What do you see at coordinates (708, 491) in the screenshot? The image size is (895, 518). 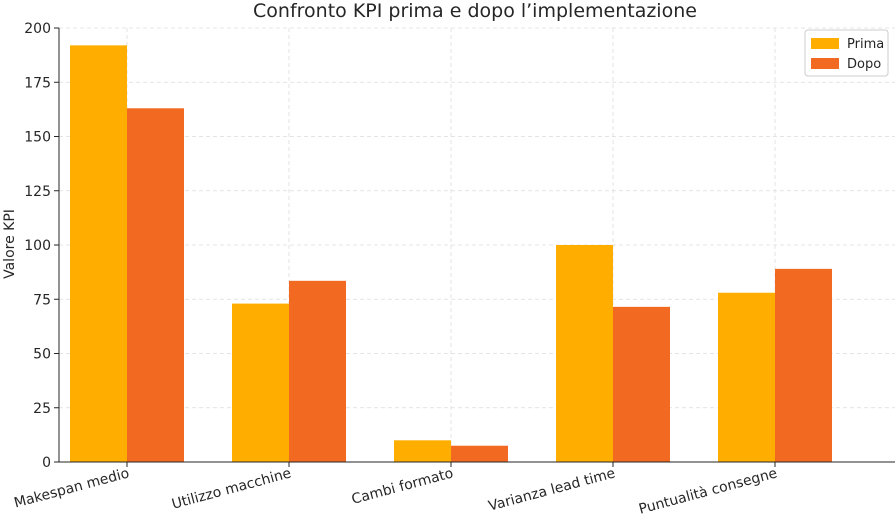 I see `x-tick-label: Puntualità consegne` at bounding box center [708, 491].